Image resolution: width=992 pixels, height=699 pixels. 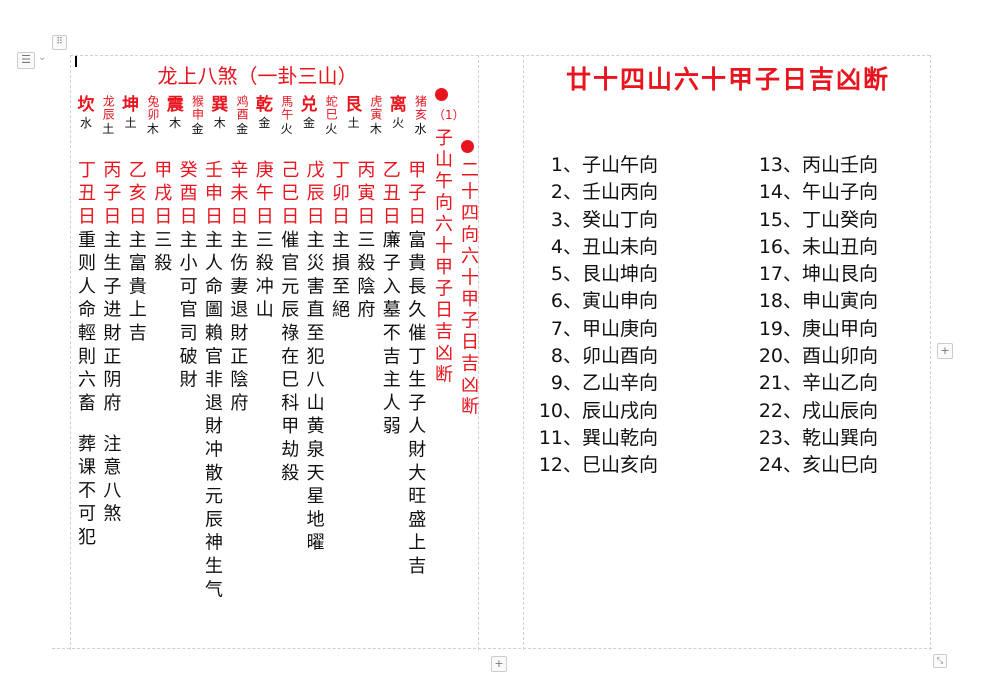 What do you see at coordinates (390, 195) in the screenshot?
I see `day-label: 乙丑日` at bounding box center [390, 195].